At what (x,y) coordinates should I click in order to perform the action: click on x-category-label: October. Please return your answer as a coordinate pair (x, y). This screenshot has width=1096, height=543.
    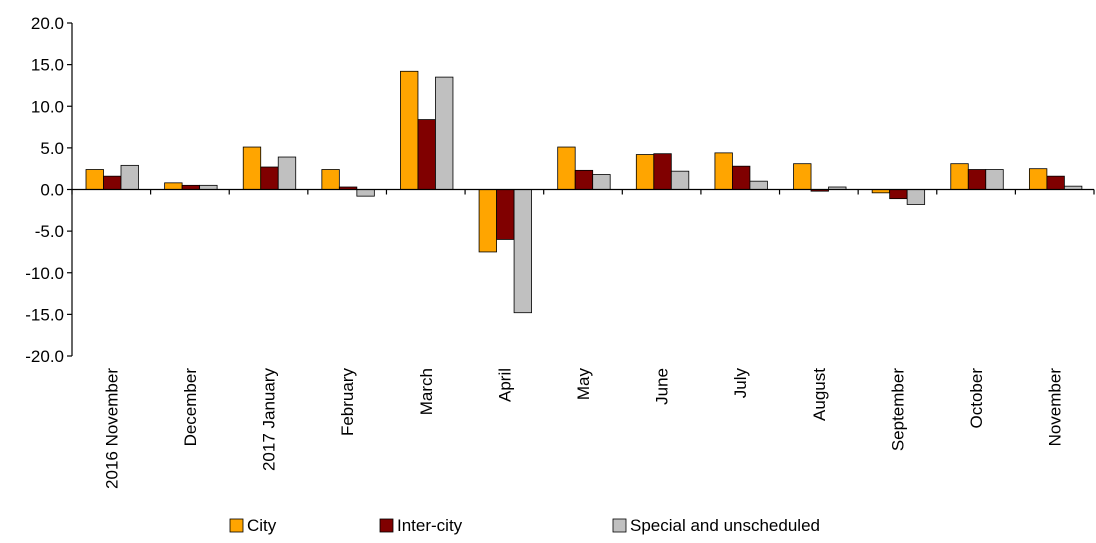
    Looking at the image, I should click on (976, 398).